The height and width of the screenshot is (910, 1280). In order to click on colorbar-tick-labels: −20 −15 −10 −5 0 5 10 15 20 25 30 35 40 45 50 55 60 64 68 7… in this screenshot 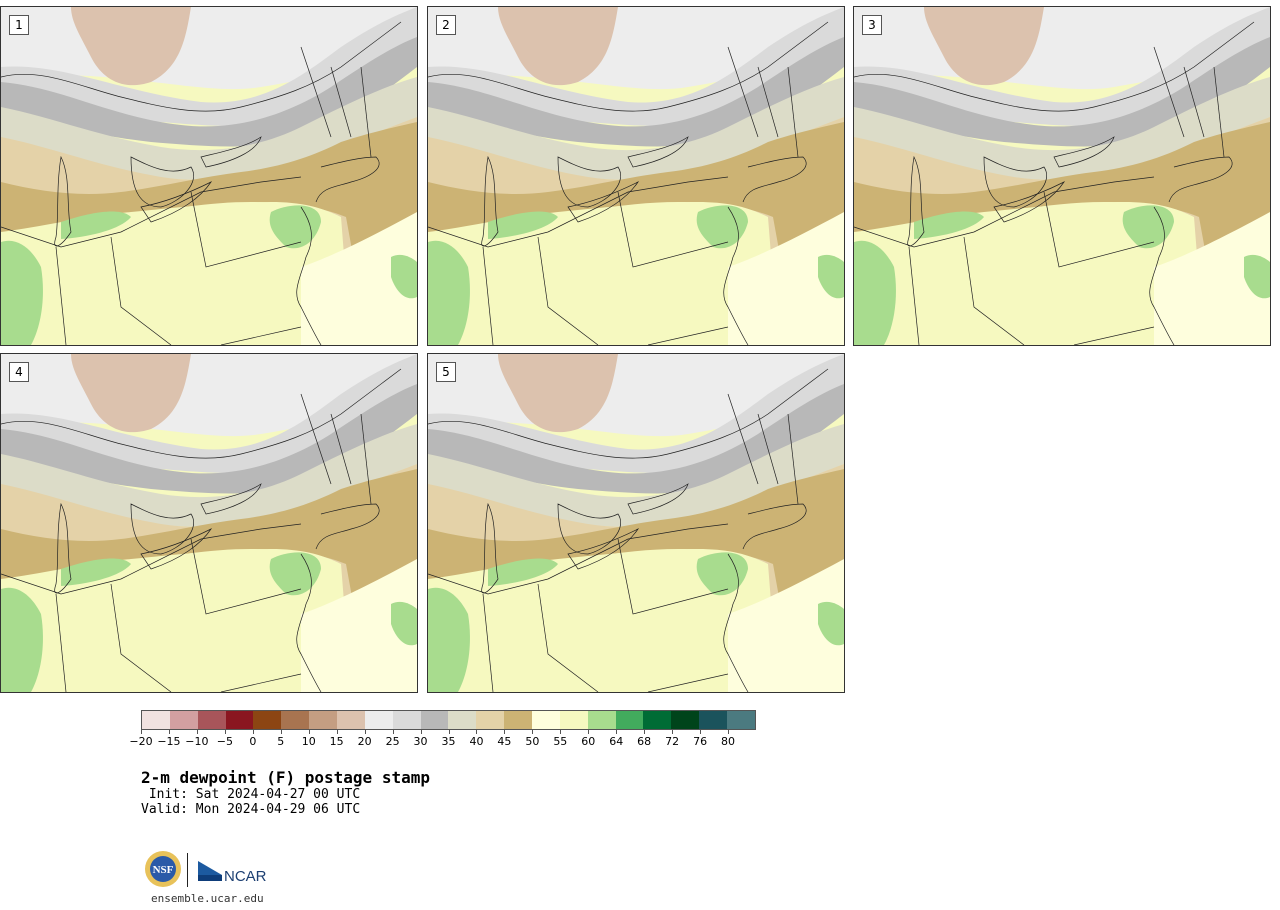, I will do `click(442, 740)`.